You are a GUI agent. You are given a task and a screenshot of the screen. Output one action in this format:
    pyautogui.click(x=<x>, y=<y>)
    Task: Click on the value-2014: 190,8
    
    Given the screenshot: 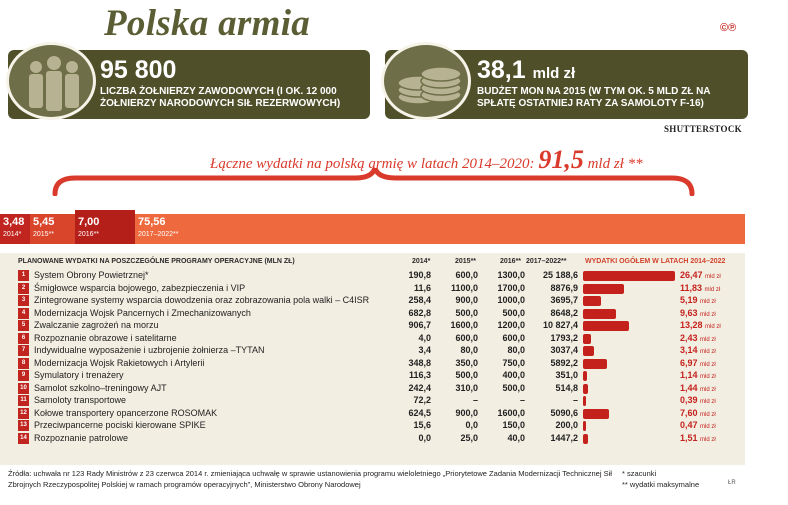 What is the action you would take?
    pyautogui.click(x=419, y=275)
    